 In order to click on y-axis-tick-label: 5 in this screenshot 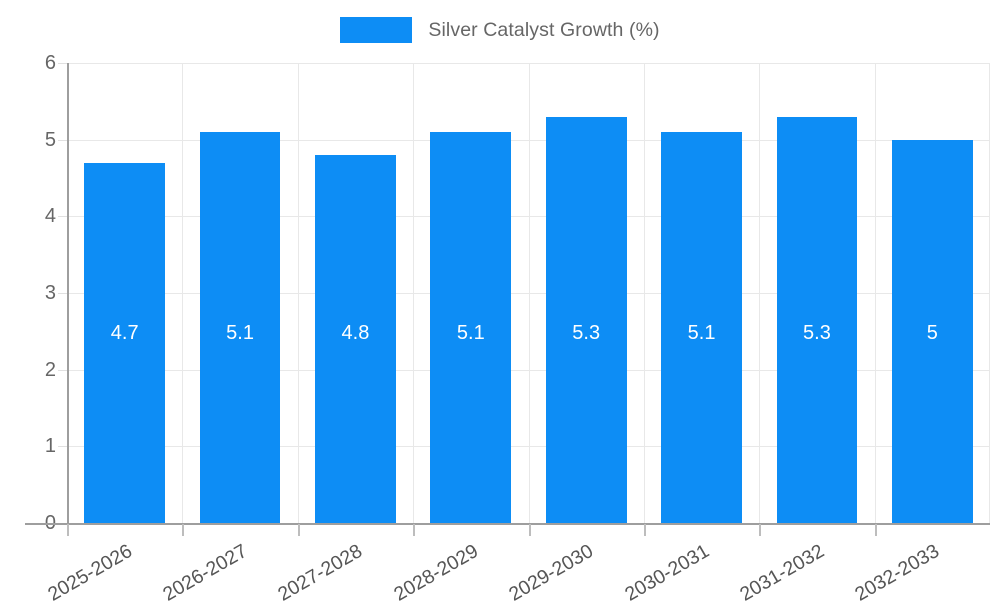, I will do `click(50, 139)`.